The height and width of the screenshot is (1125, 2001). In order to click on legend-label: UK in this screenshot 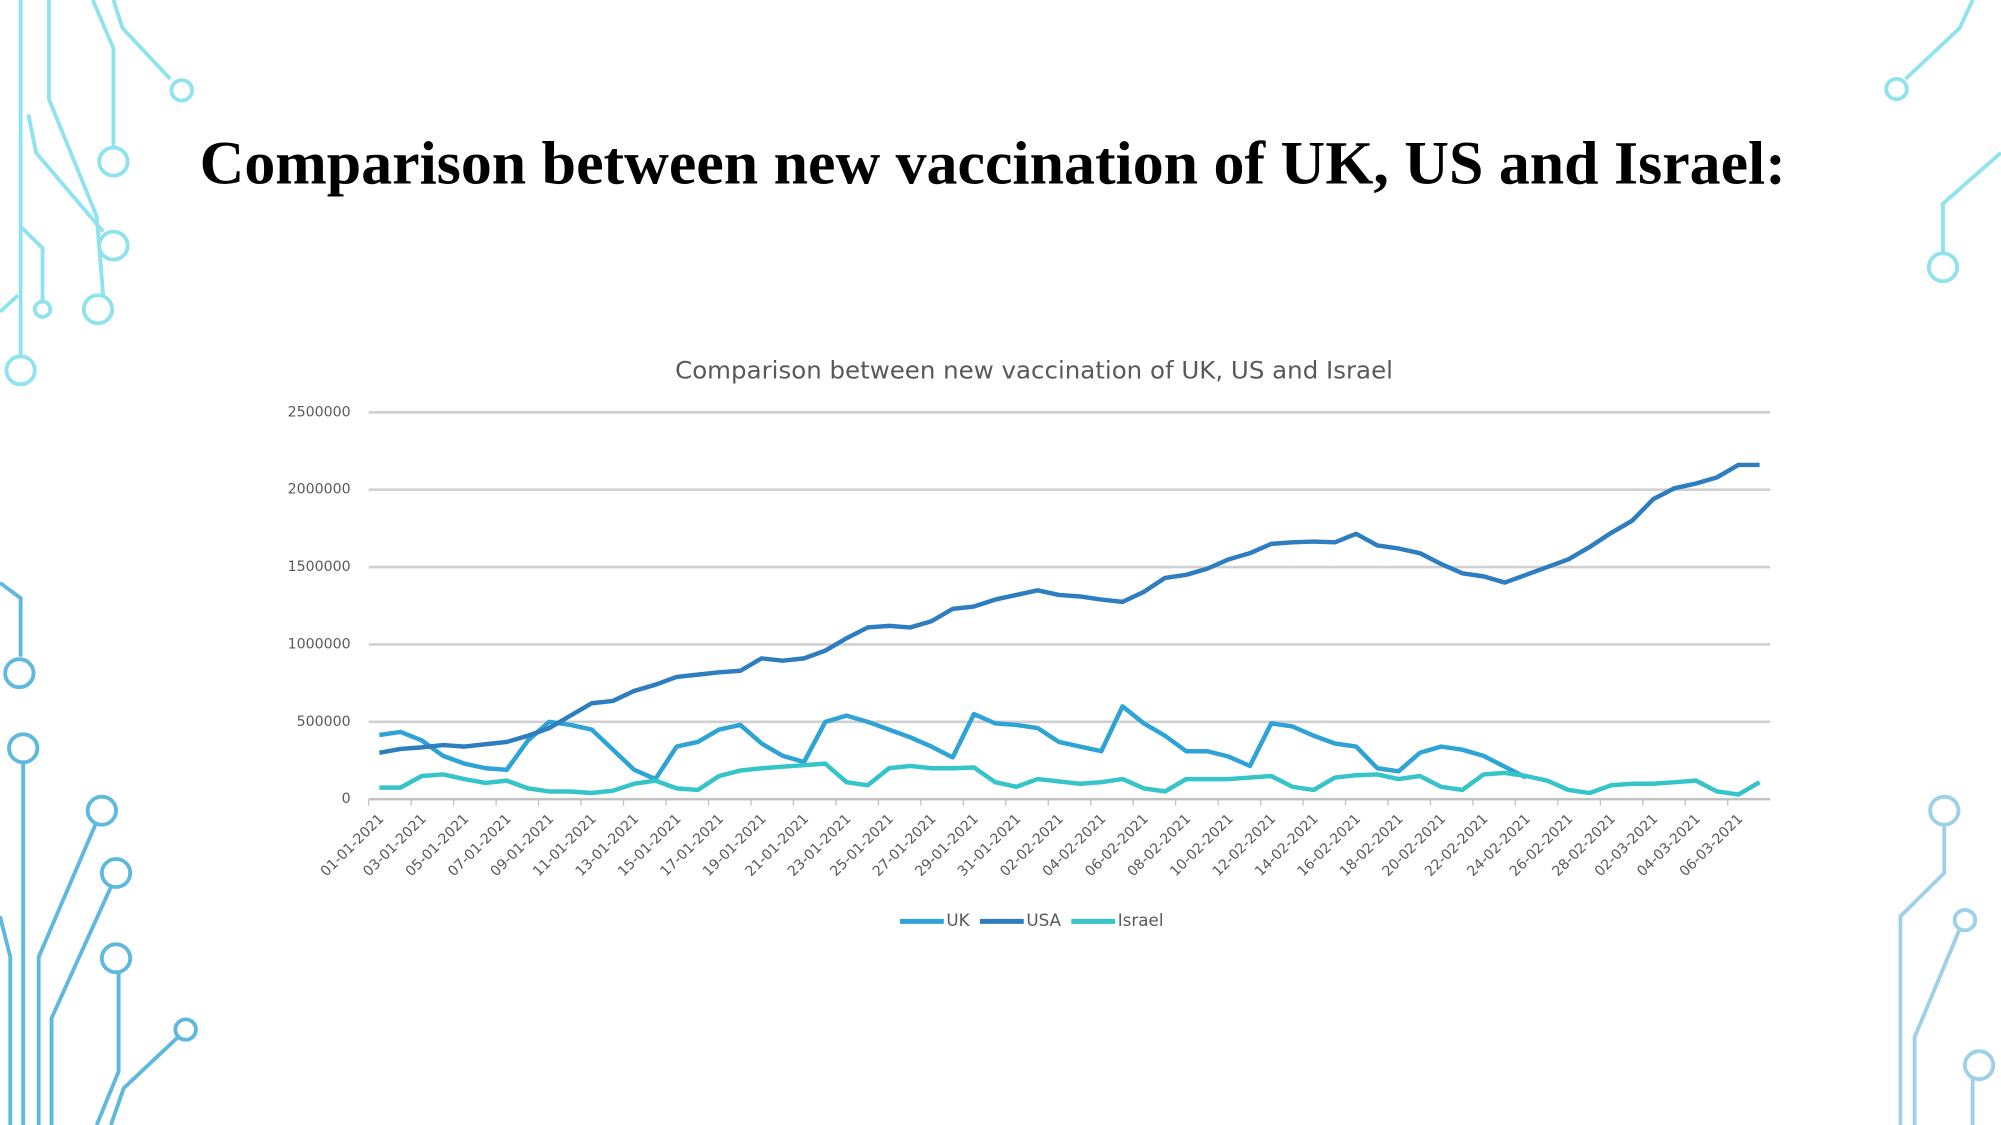, I will do `click(958, 920)`.